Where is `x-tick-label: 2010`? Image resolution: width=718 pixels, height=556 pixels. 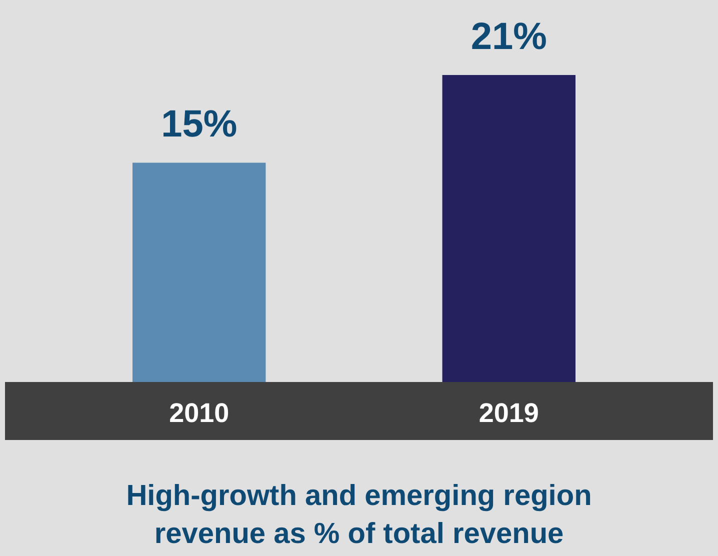
x-tick-label: 2010 is located at coordinates (199, 413).